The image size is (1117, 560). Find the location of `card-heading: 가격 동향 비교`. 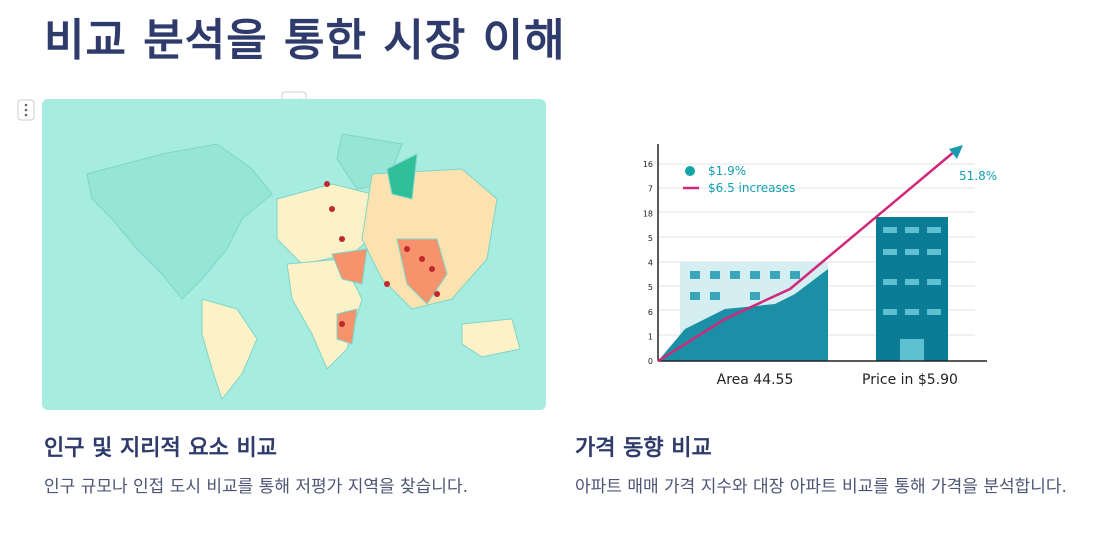

card-heading: 가격 동향 비교 is located at coordinates (643, 448).